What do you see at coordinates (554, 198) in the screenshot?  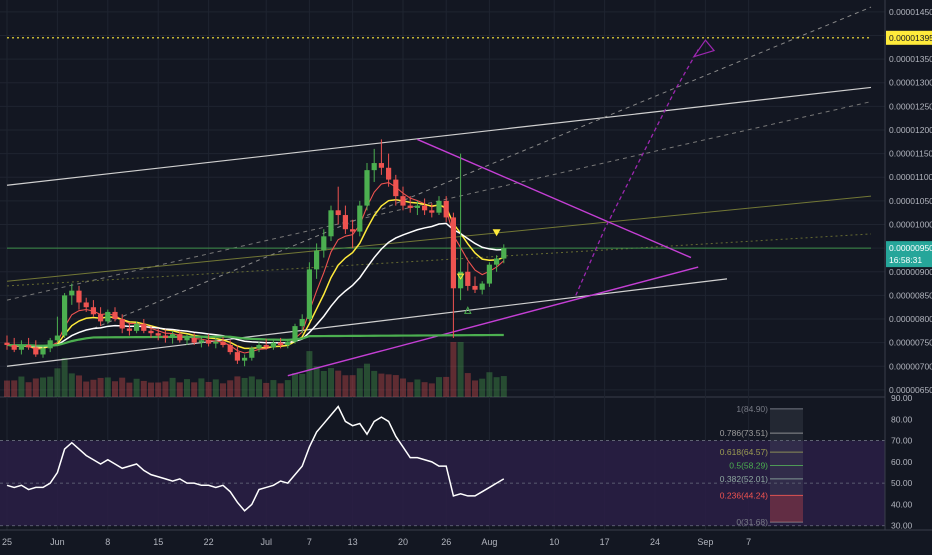 I see `triangle-upper` at bounding box center [554, 198].